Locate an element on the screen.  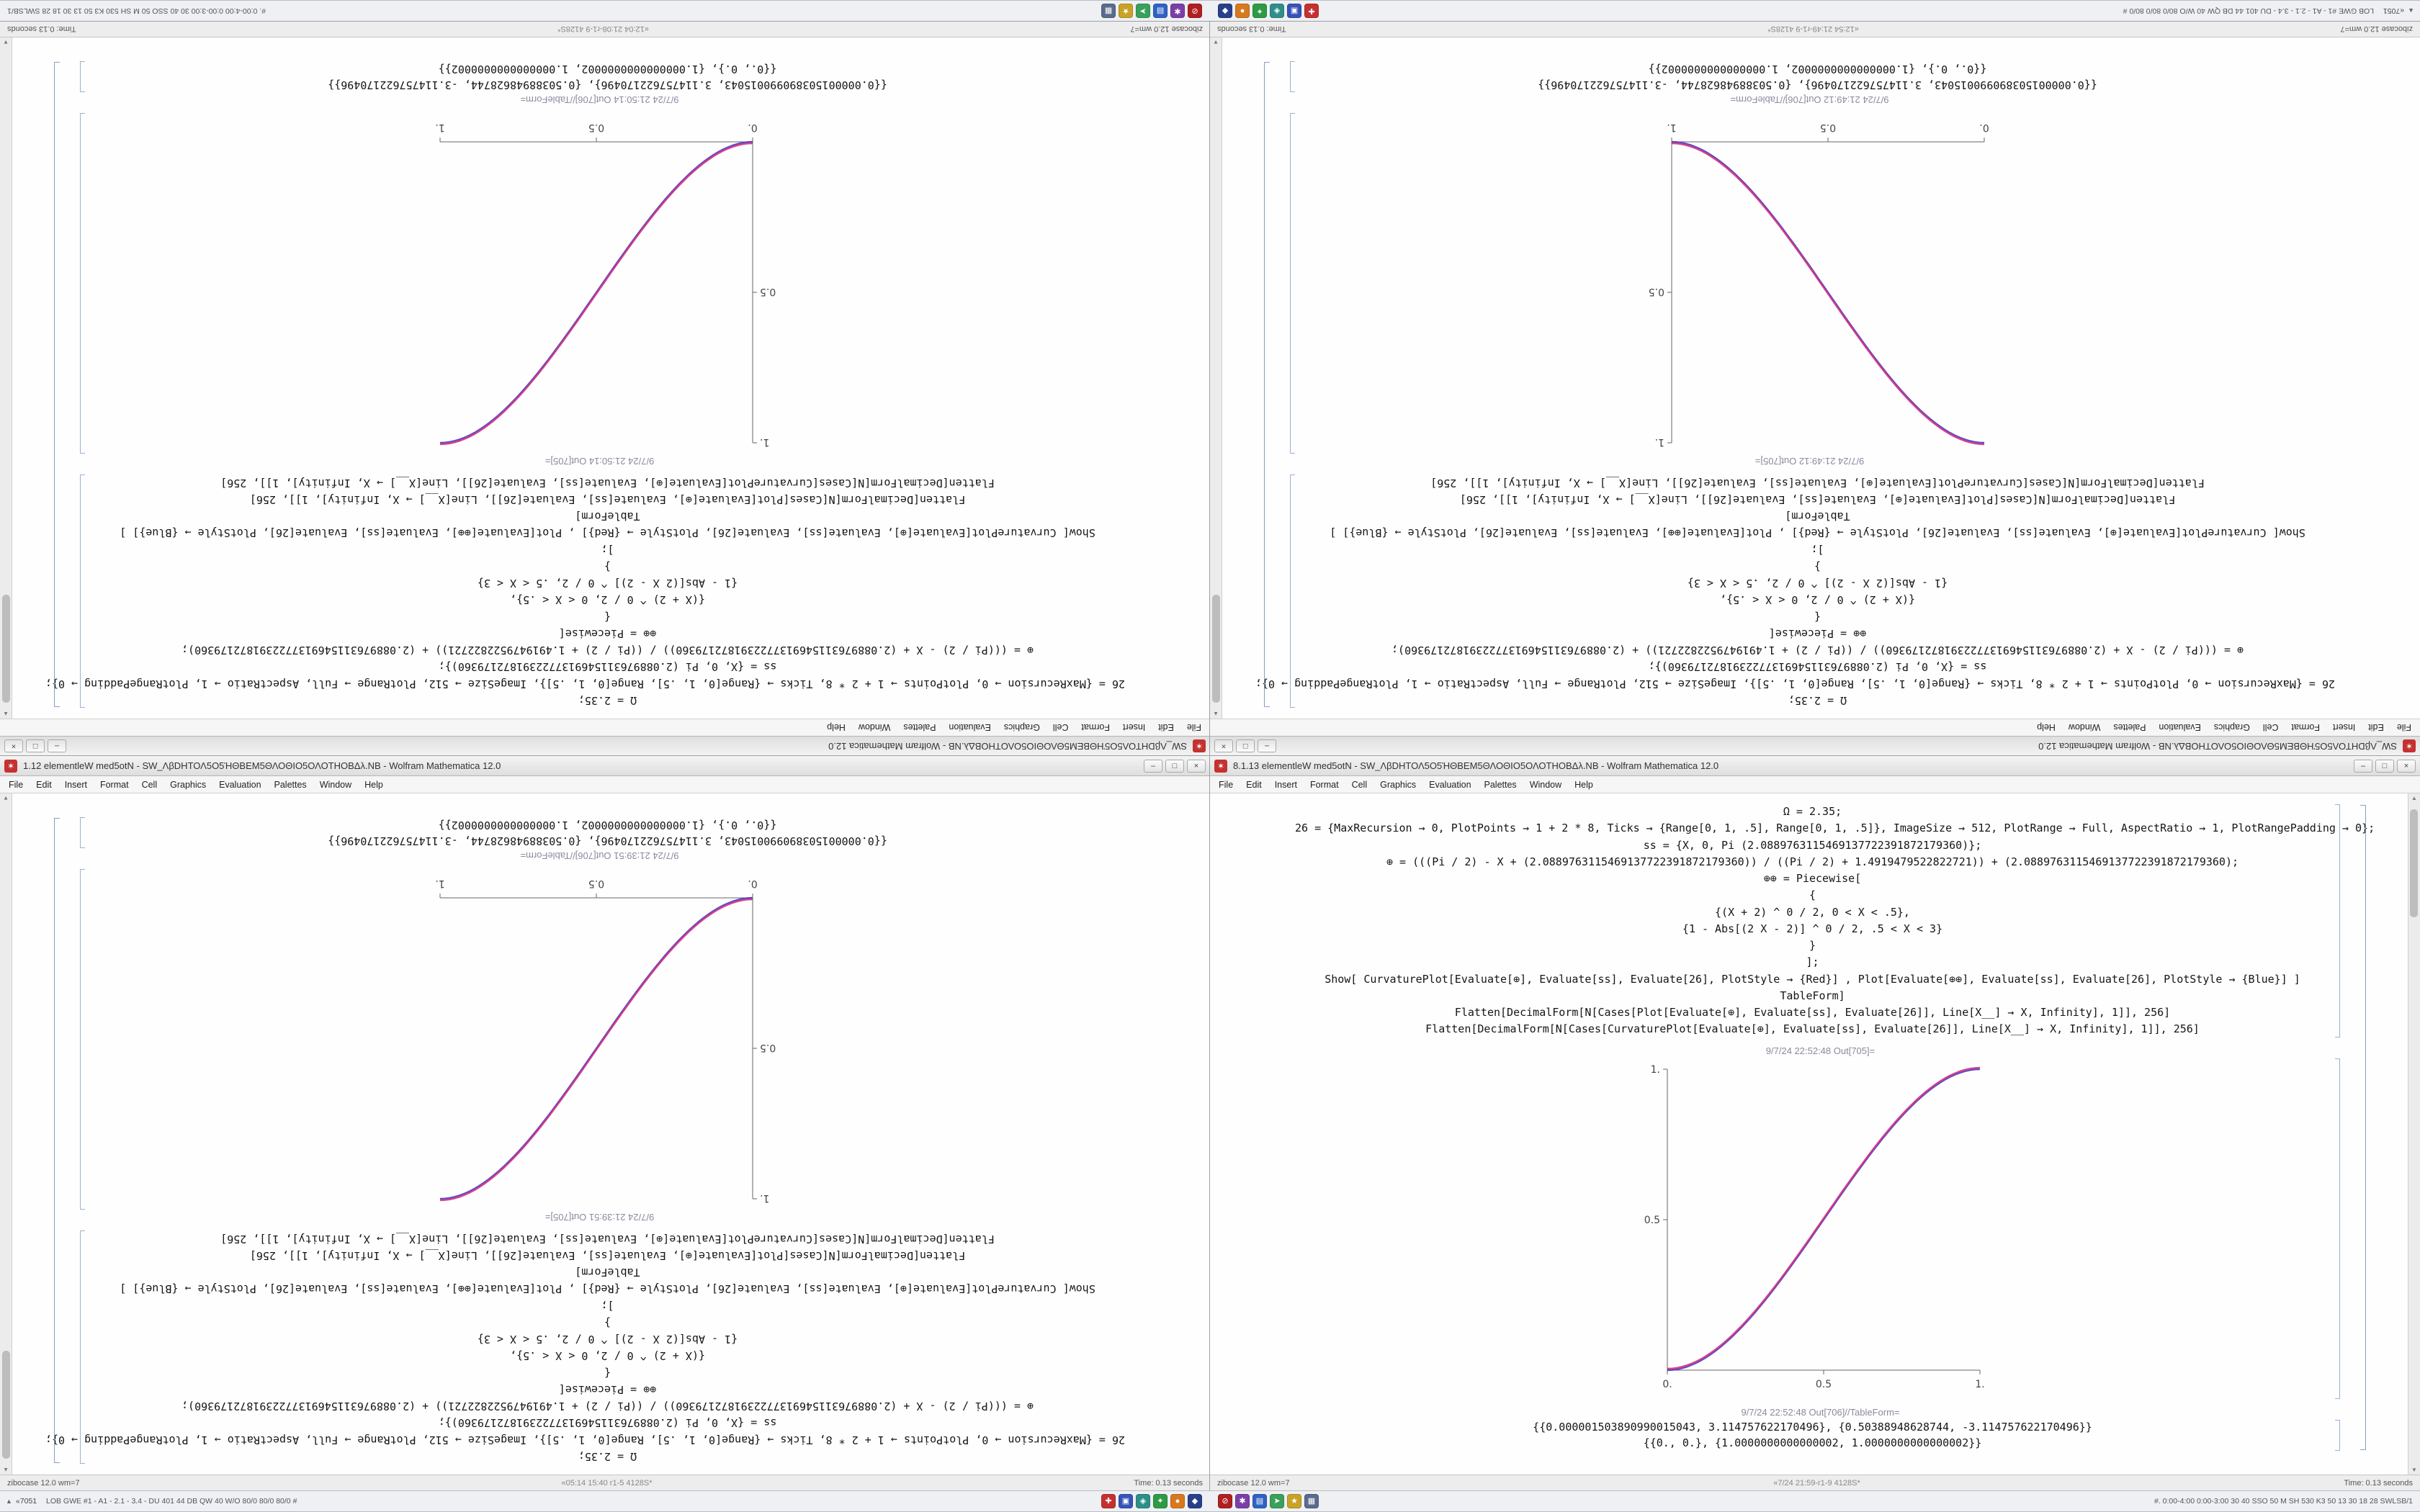
tray-icon-violet-app: ✱ is located at coordinates (1177, 11).